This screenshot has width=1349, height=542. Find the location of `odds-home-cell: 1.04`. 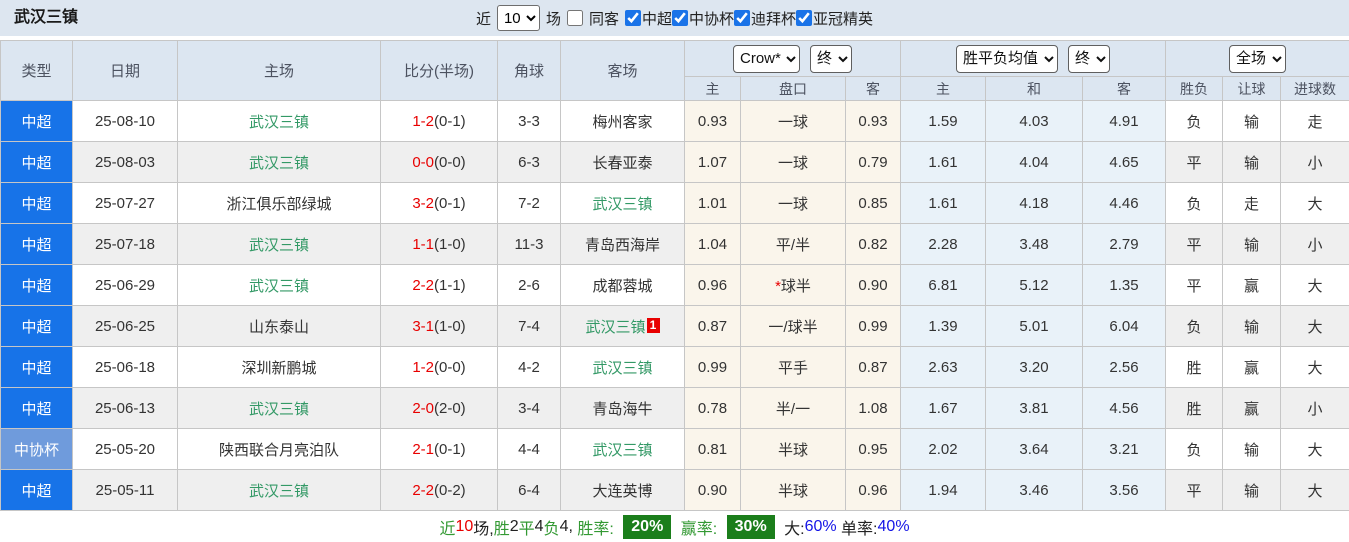

odds-home-cell: 1.04 is located at coordinates (713, 244).